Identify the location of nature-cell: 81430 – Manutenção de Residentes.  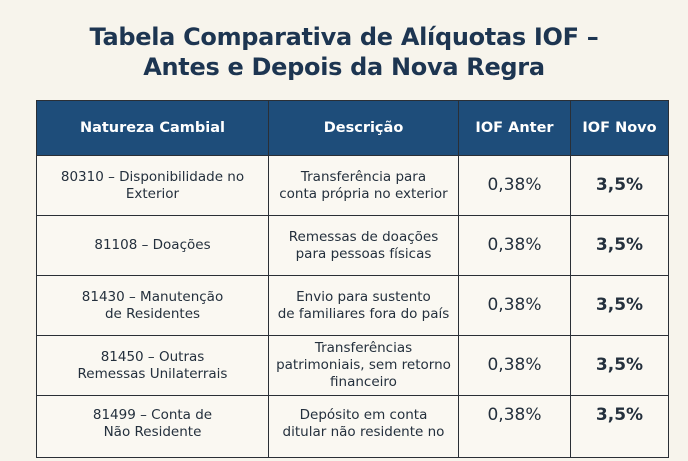
(152, 305).